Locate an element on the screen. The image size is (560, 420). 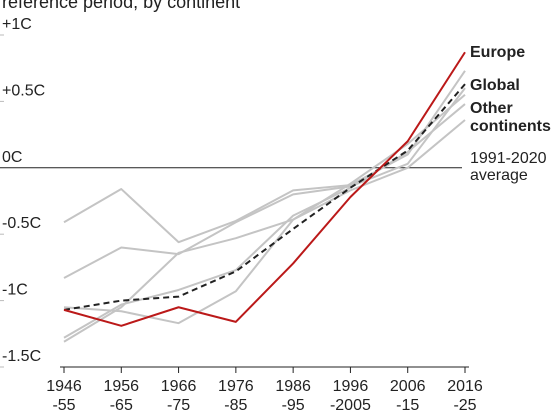
x-tick-label: -25 is located at coordinates (464, 405).